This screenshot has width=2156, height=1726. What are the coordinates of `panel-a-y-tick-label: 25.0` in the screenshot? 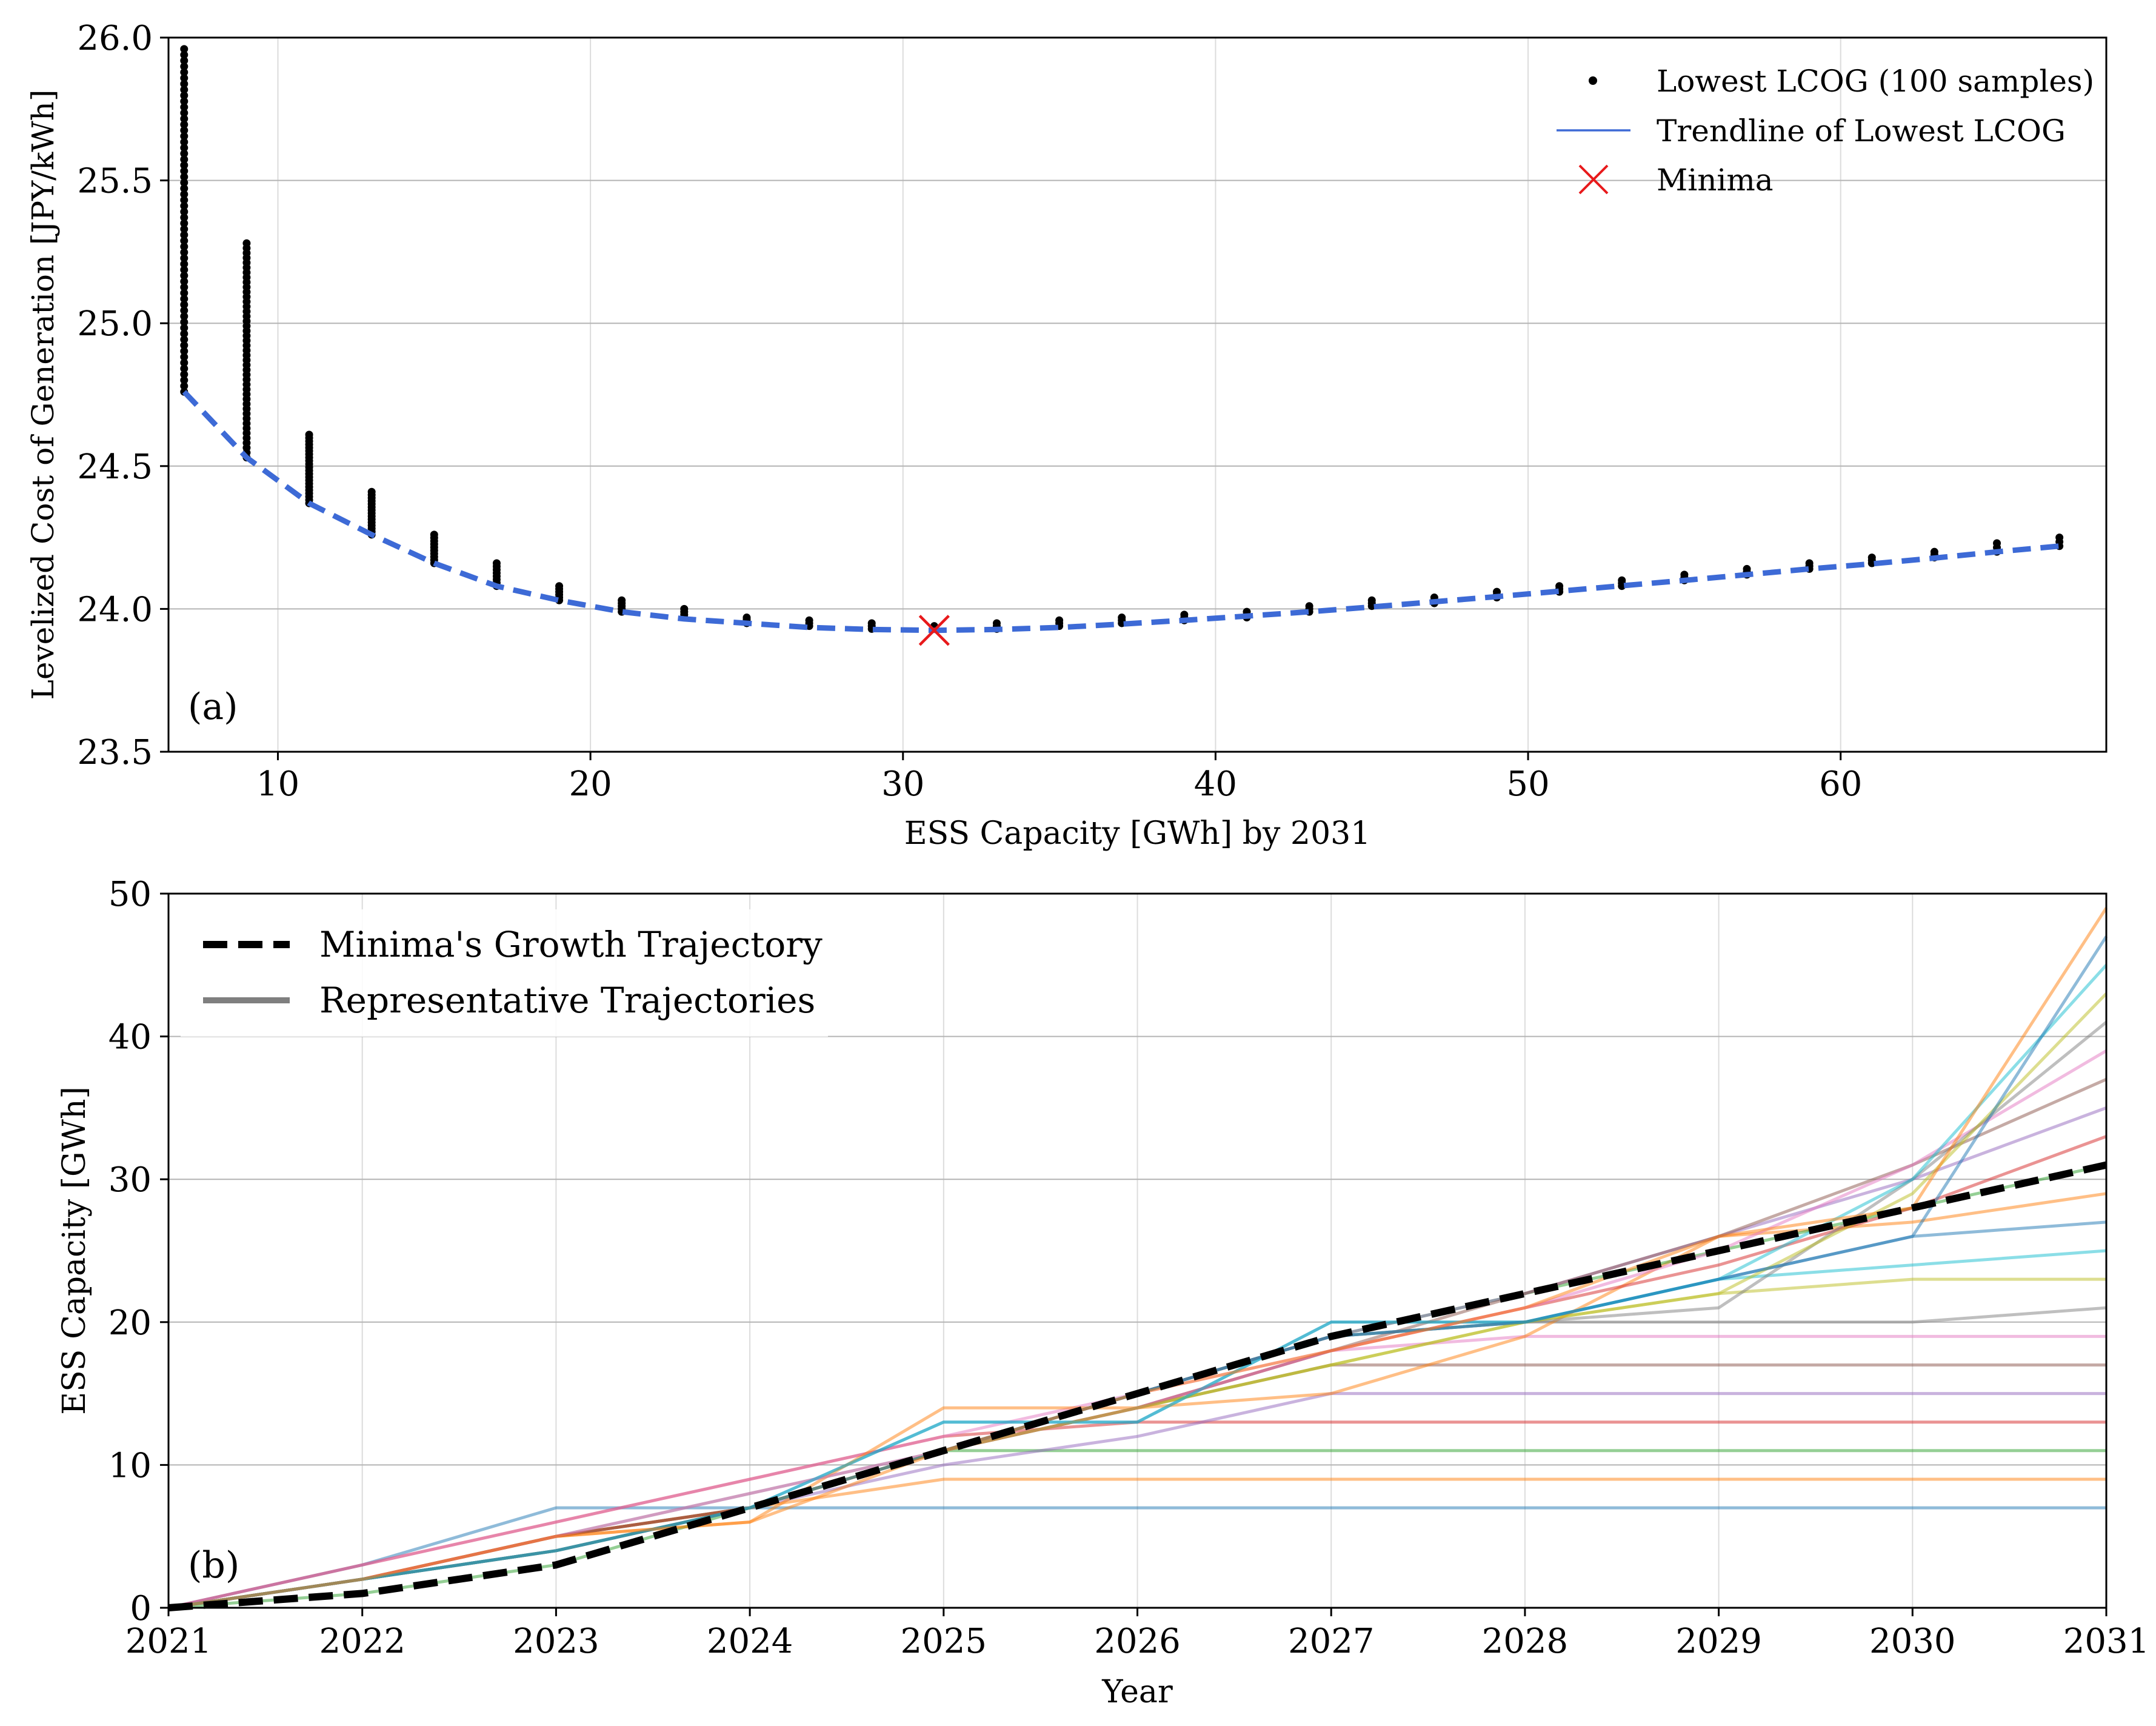 It's located at (115, 324).